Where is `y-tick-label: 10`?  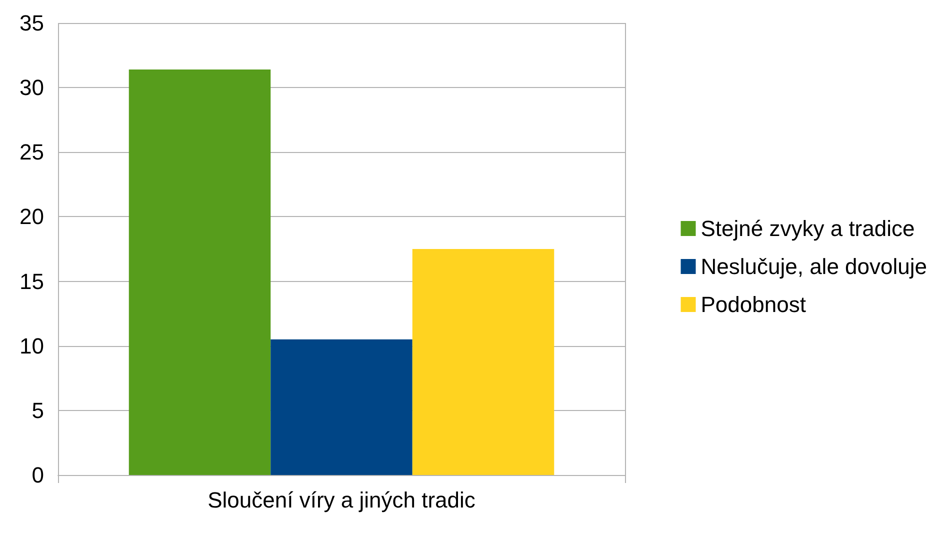 y-tick-label: 10 is located at coordinates (32, 345).